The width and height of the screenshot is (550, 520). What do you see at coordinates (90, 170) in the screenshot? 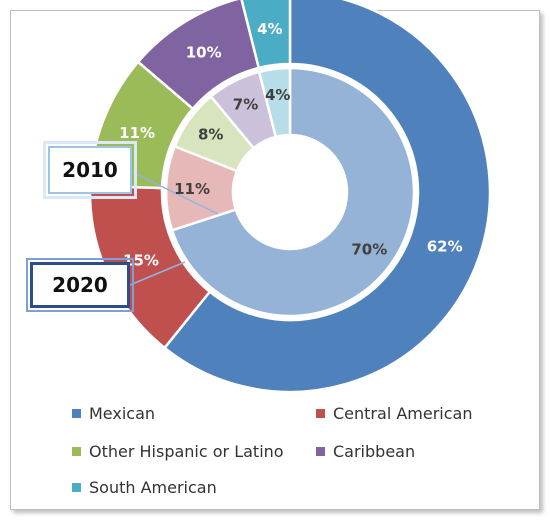
I see `callout-2010: 2010` at bounding box center [90, 170].